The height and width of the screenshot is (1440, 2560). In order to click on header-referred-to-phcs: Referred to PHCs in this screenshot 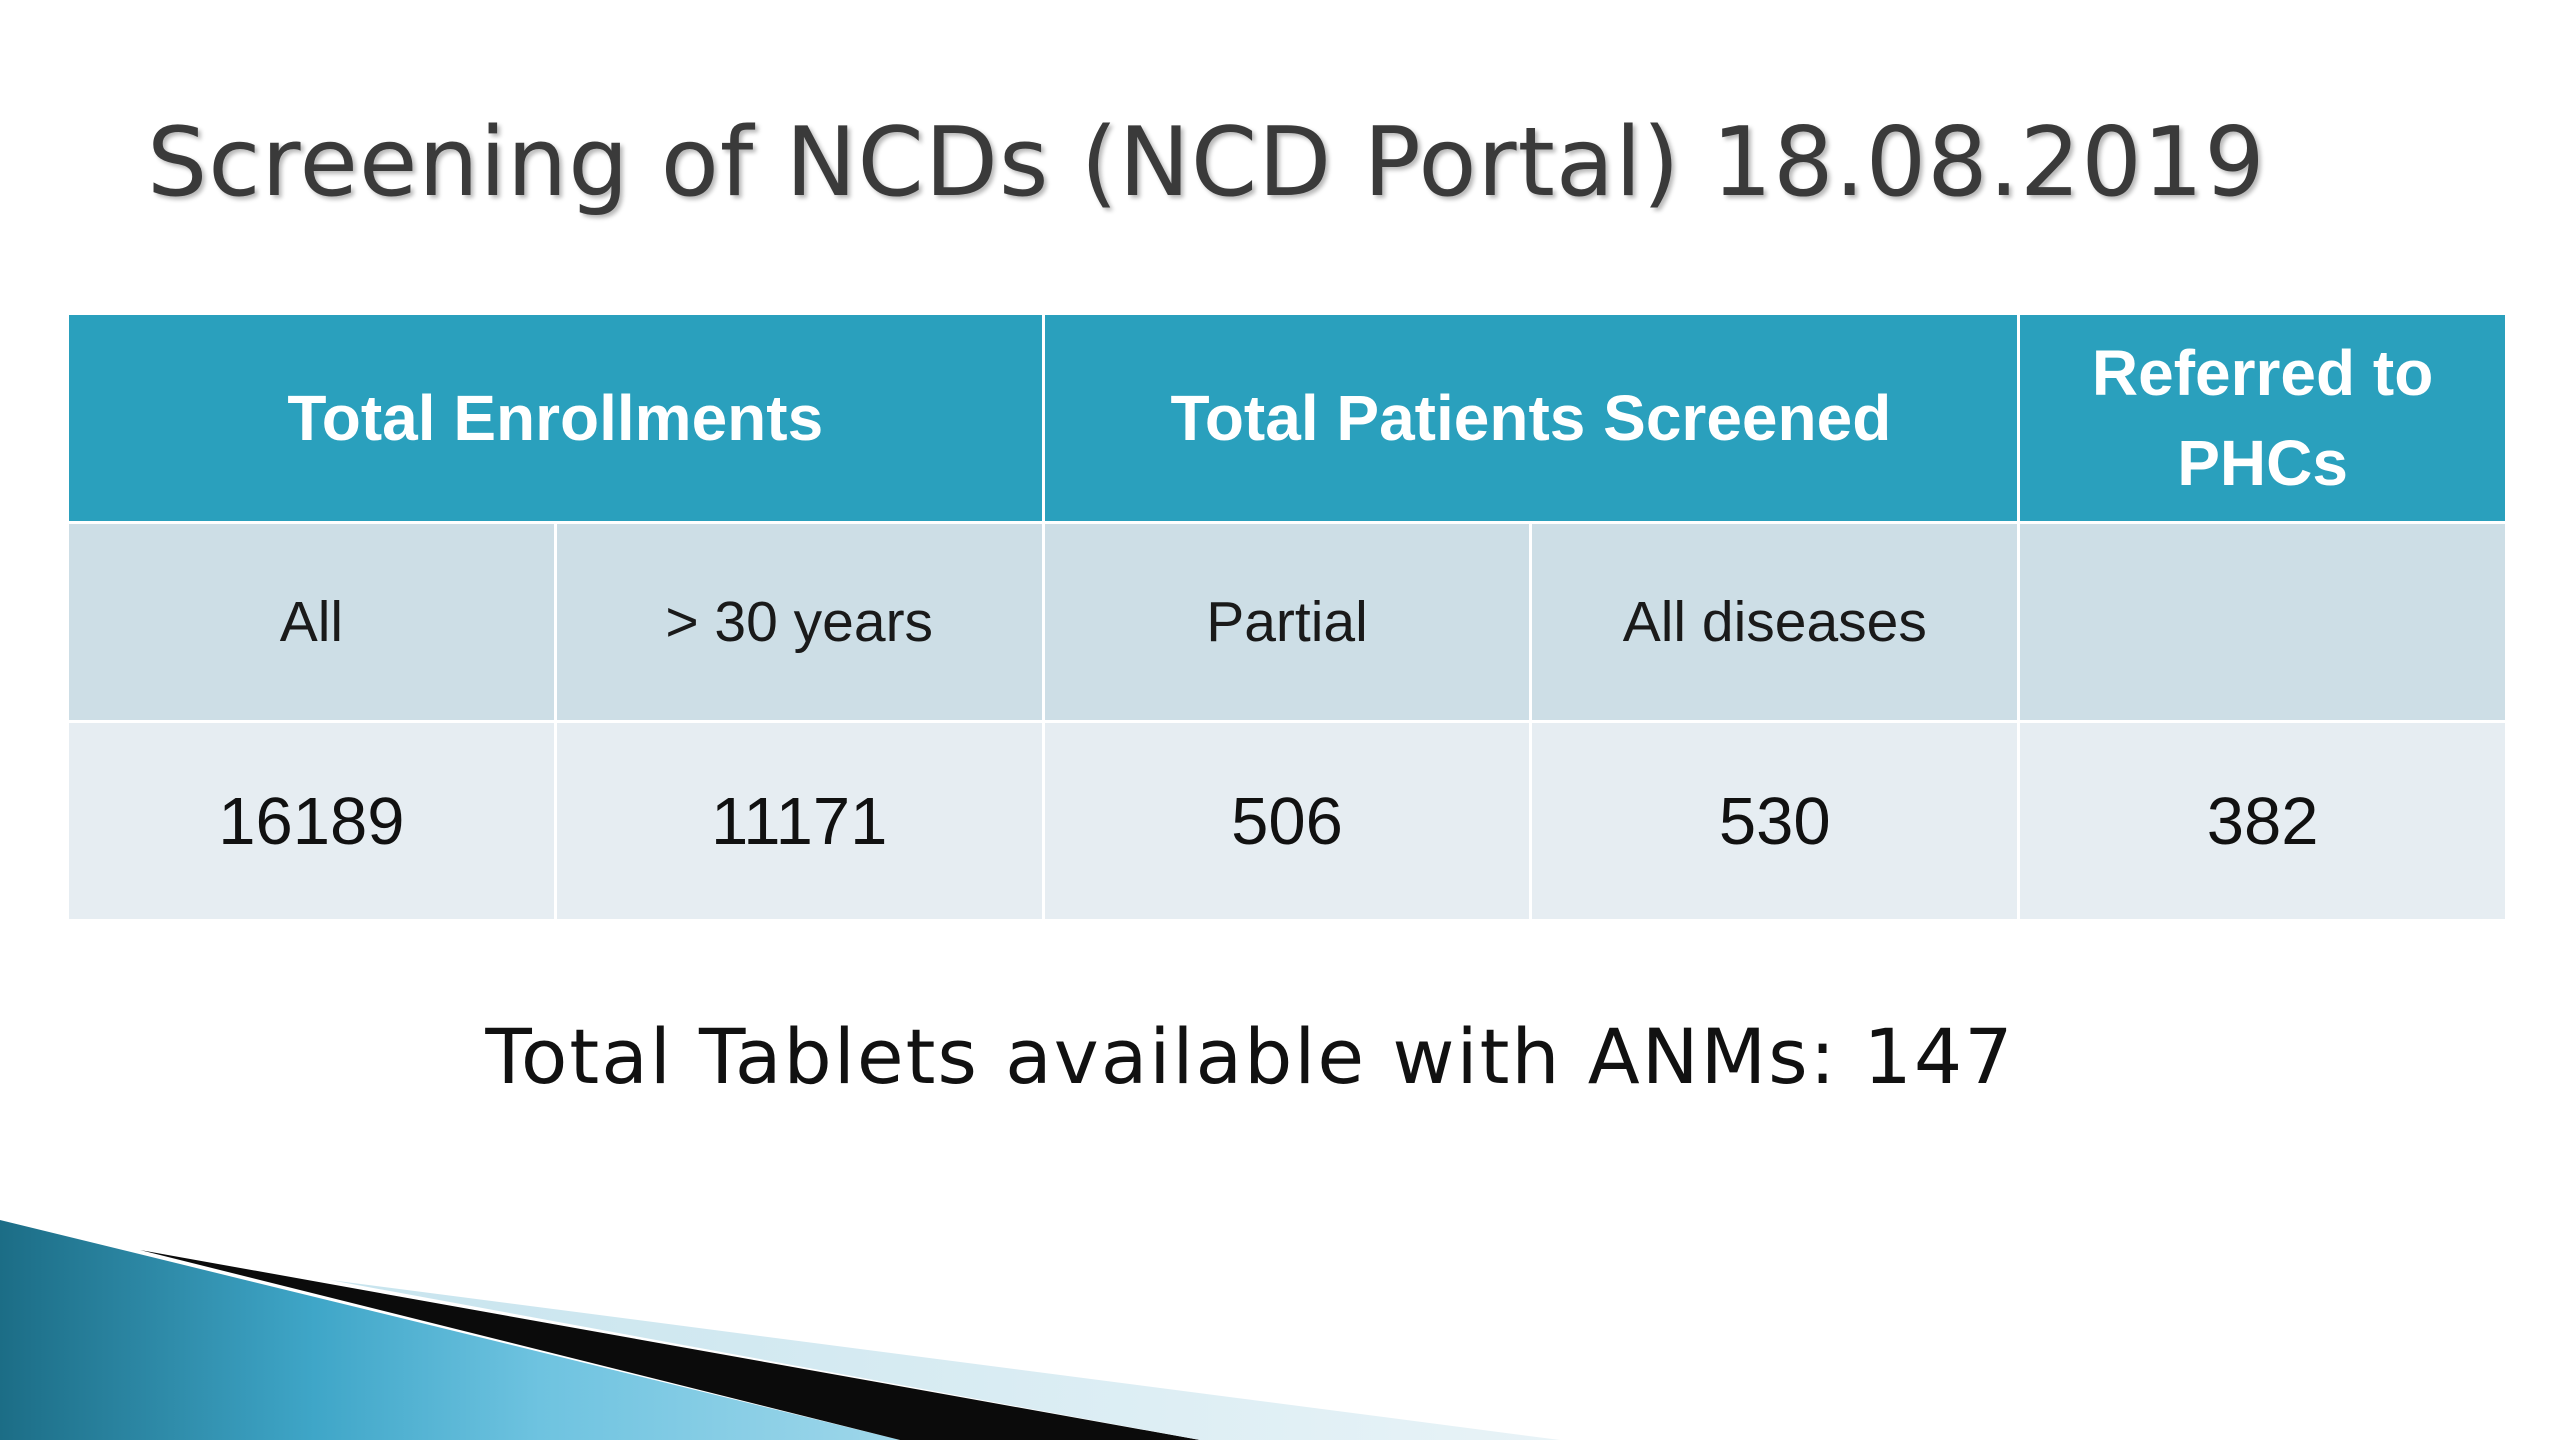, I will do `click(2262, 418)`.